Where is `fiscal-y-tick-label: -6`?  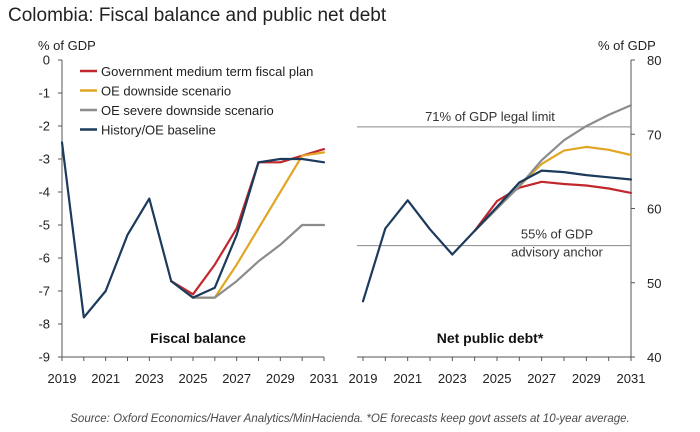 fiscal-y-tick-label: -6 is located at coordinates (44, 258).